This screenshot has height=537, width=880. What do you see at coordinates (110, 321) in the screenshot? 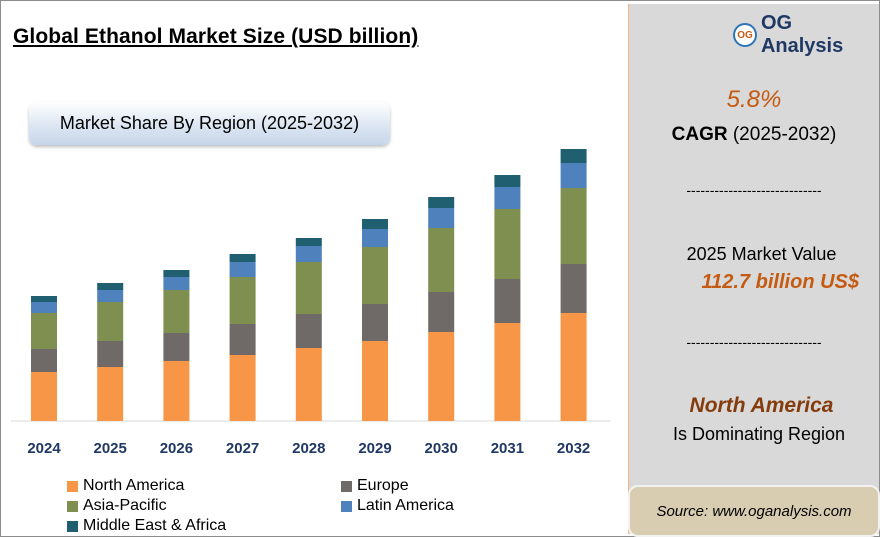
I see `bar-segment-asia-pacific-2025` at bounding box center [110, 321].